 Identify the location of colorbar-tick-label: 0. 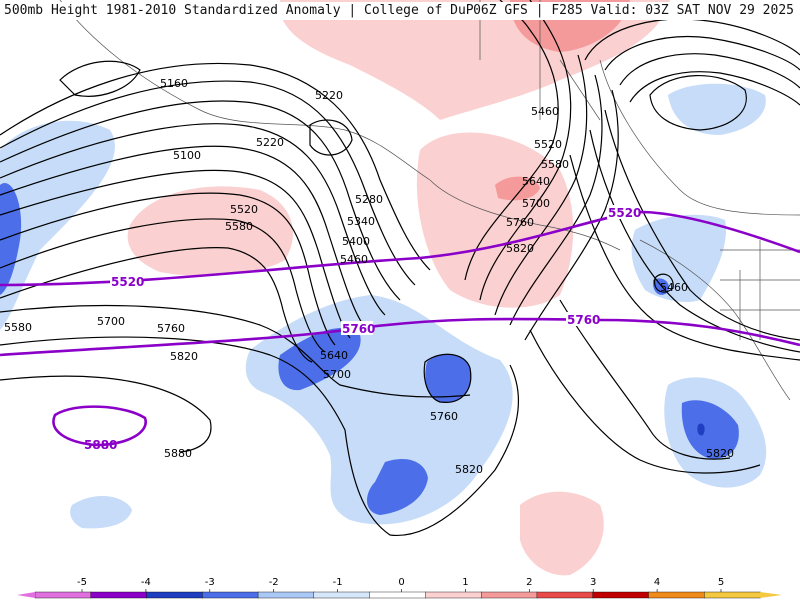
(401, 582).